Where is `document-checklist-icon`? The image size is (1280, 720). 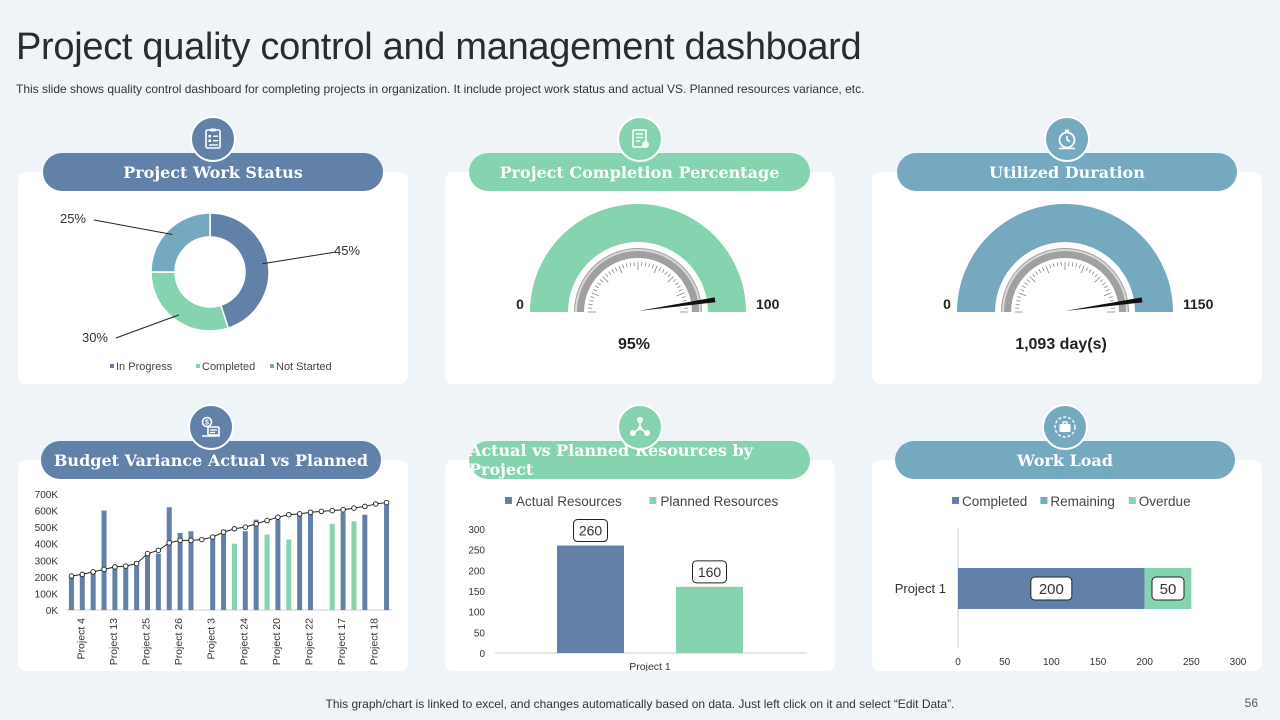
document-checklist-icon is located at coordinates (640, 139).